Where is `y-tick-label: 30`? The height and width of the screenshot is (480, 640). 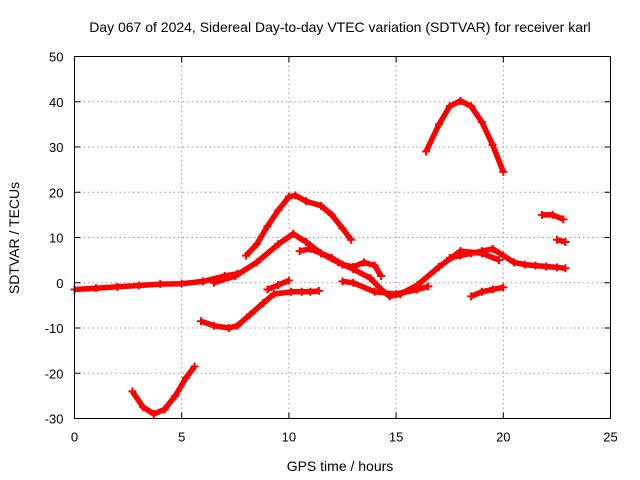
y-tick-label: 30 is located at coordinates (56, 147).